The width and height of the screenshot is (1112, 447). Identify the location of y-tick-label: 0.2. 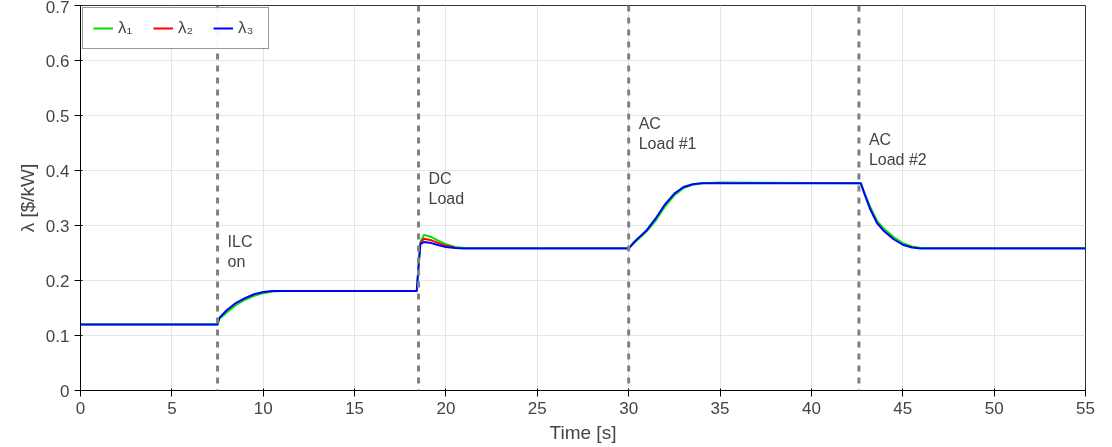
(57, 281).